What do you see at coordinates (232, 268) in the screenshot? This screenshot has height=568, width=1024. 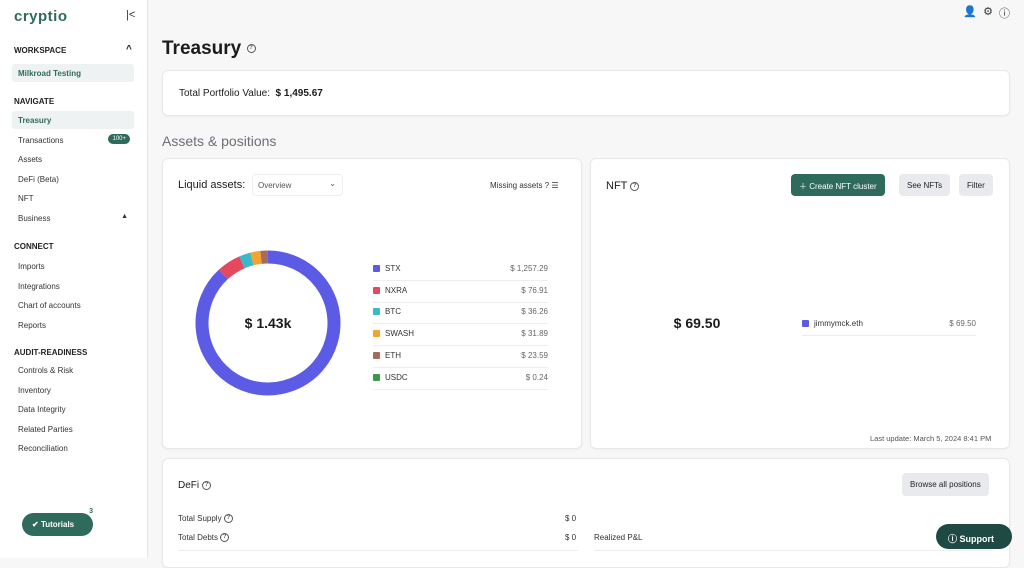 I see `donut-slice-nxra` at bounding box center [232, 268].